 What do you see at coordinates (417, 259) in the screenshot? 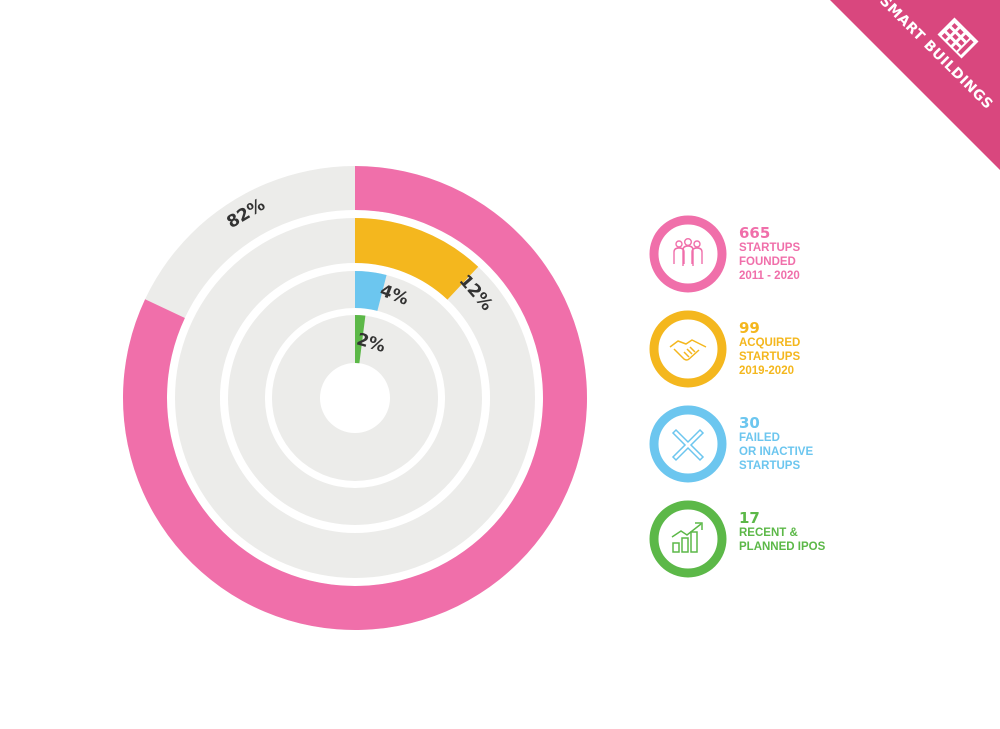
I see `ring-bar-acquired` at bounding box center [417, 259].